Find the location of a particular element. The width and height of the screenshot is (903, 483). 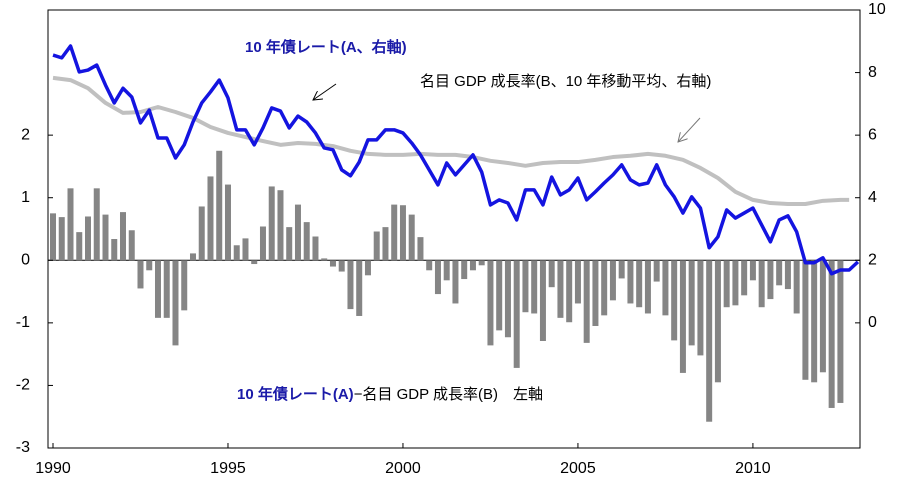

x-tick-label: 1995 is located at coordinates (228, 468).